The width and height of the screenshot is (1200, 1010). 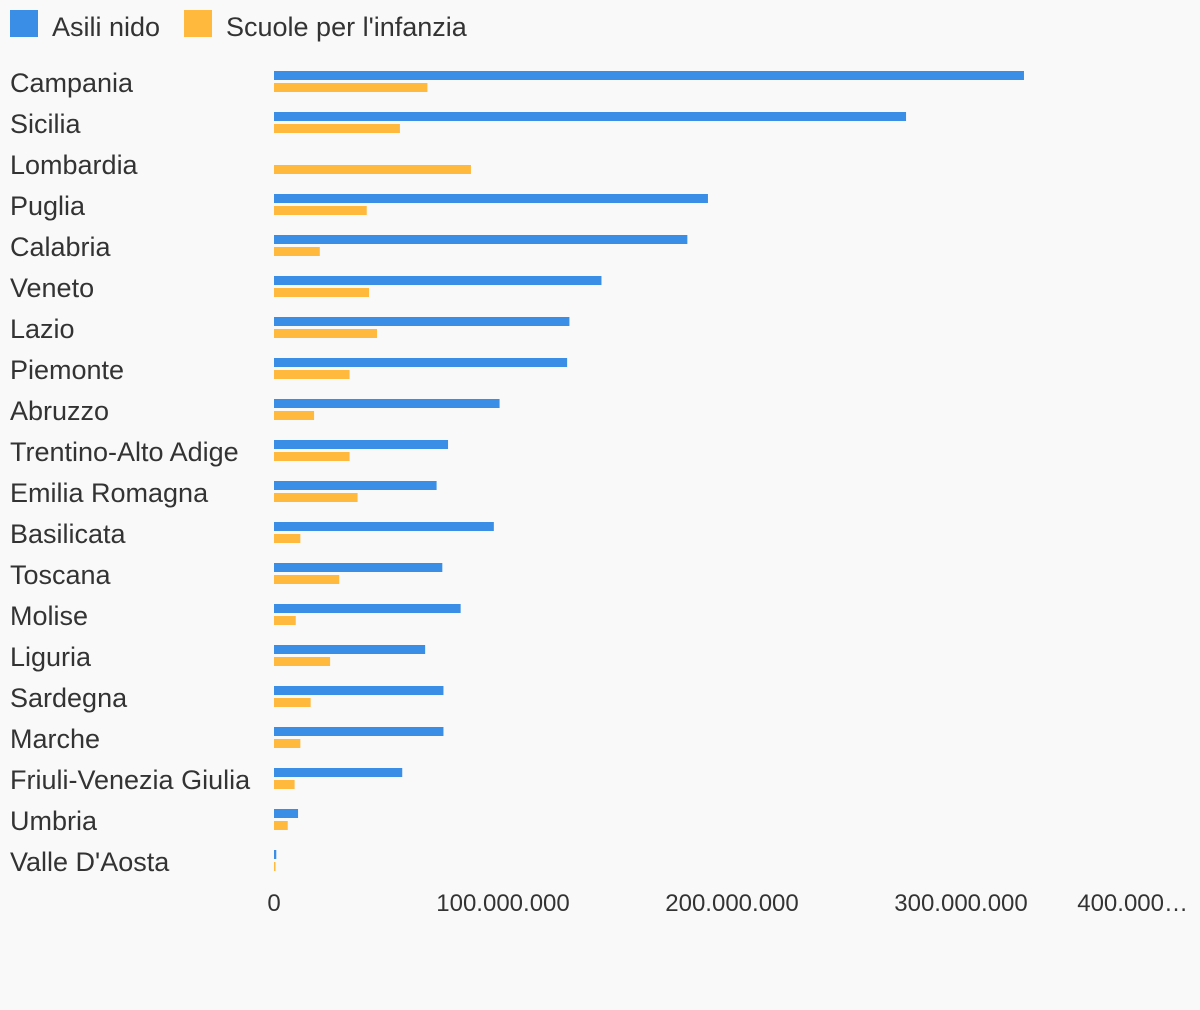 What do you see at coordinates (312, 374) in the screenshot?
I see `bar-scuole-per-l-infanzia-piemonte` at bounding box center [312, 374].